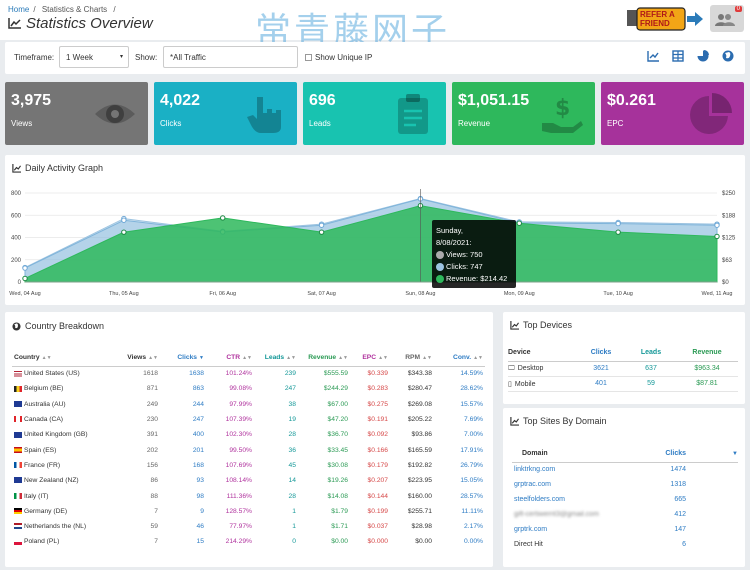 This screenshot has width=750, height=570. What do you see at coordinates (18, 434) in the screenshot?
I see `flag-gb-icon` at bounding box center [18, 434].